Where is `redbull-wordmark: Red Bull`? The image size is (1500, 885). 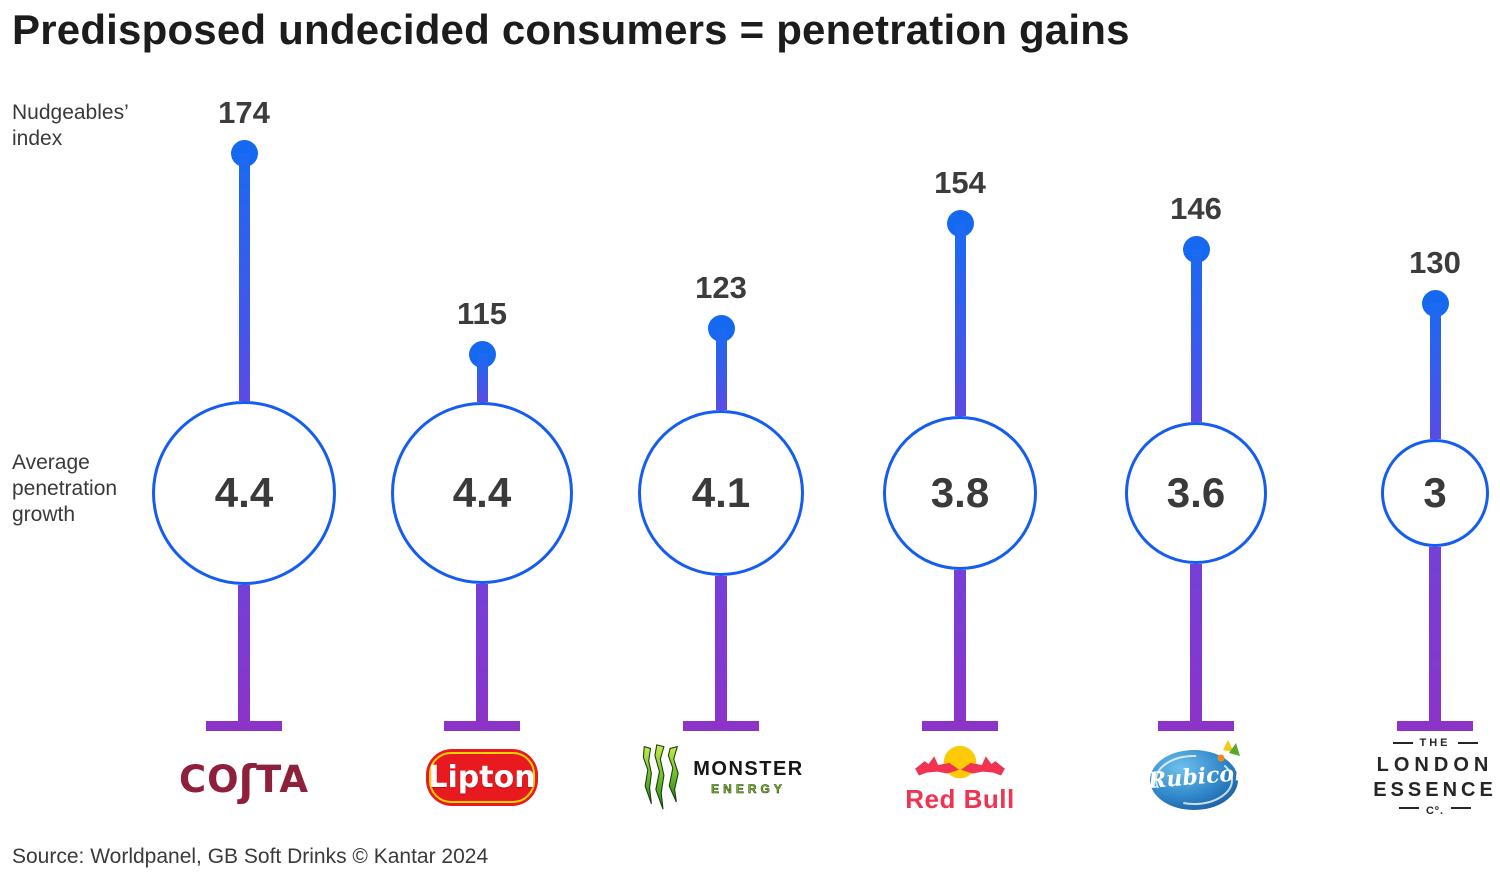
redbull-wordmark: Red Bull is located at coordinates (960, 798).